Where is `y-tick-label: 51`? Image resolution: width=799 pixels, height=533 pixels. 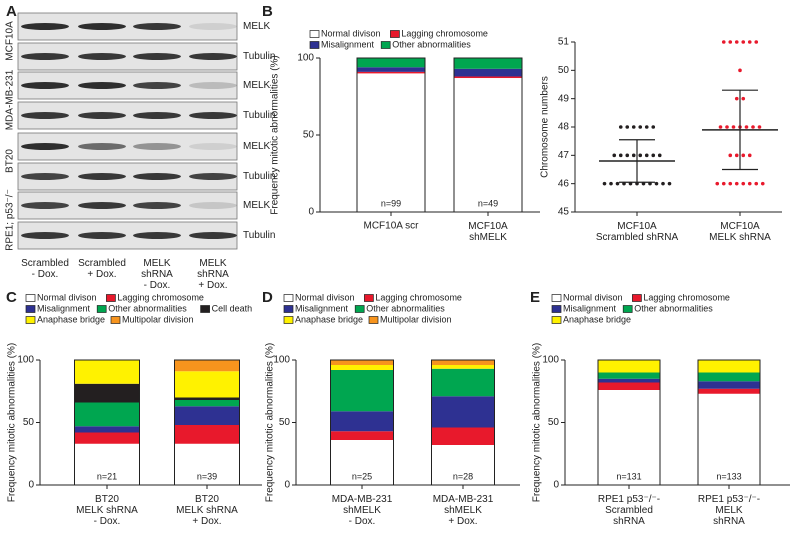 y-tick-label: 51 is located at coordinates (564, 42).